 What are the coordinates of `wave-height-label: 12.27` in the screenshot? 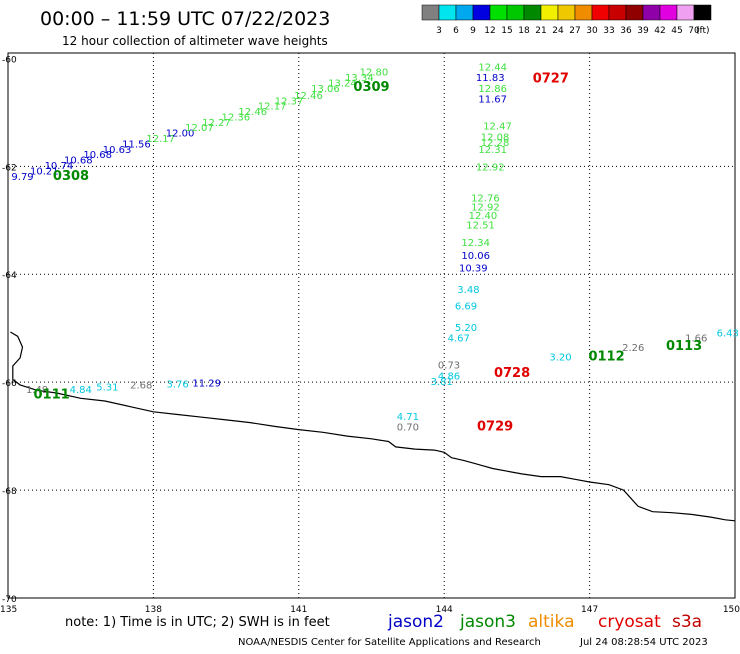 It's located at (216, 123).